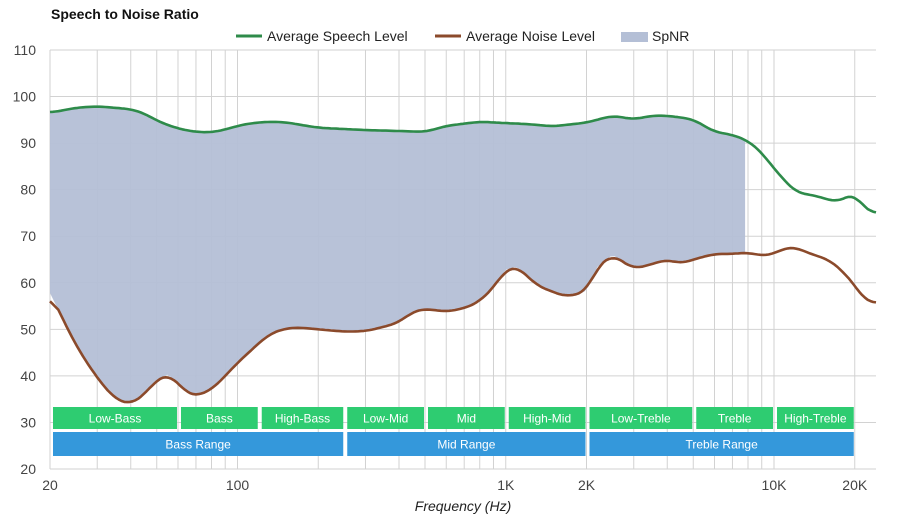 This screenshot has width=900, height=520. Describe the element at coordinates (28, 469) in the screenshot. I see `y-tick-label: 20` at that location.